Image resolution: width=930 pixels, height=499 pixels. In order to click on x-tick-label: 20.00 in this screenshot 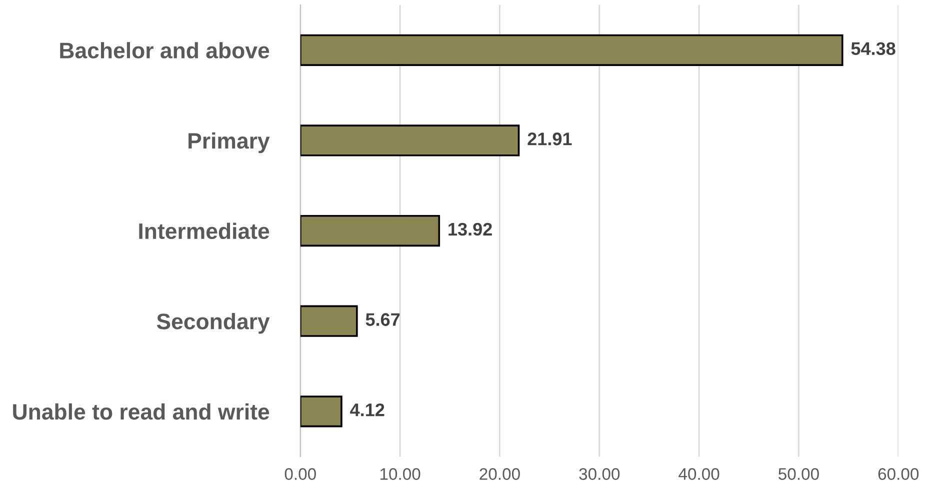, I will do `click(500, 474)`.